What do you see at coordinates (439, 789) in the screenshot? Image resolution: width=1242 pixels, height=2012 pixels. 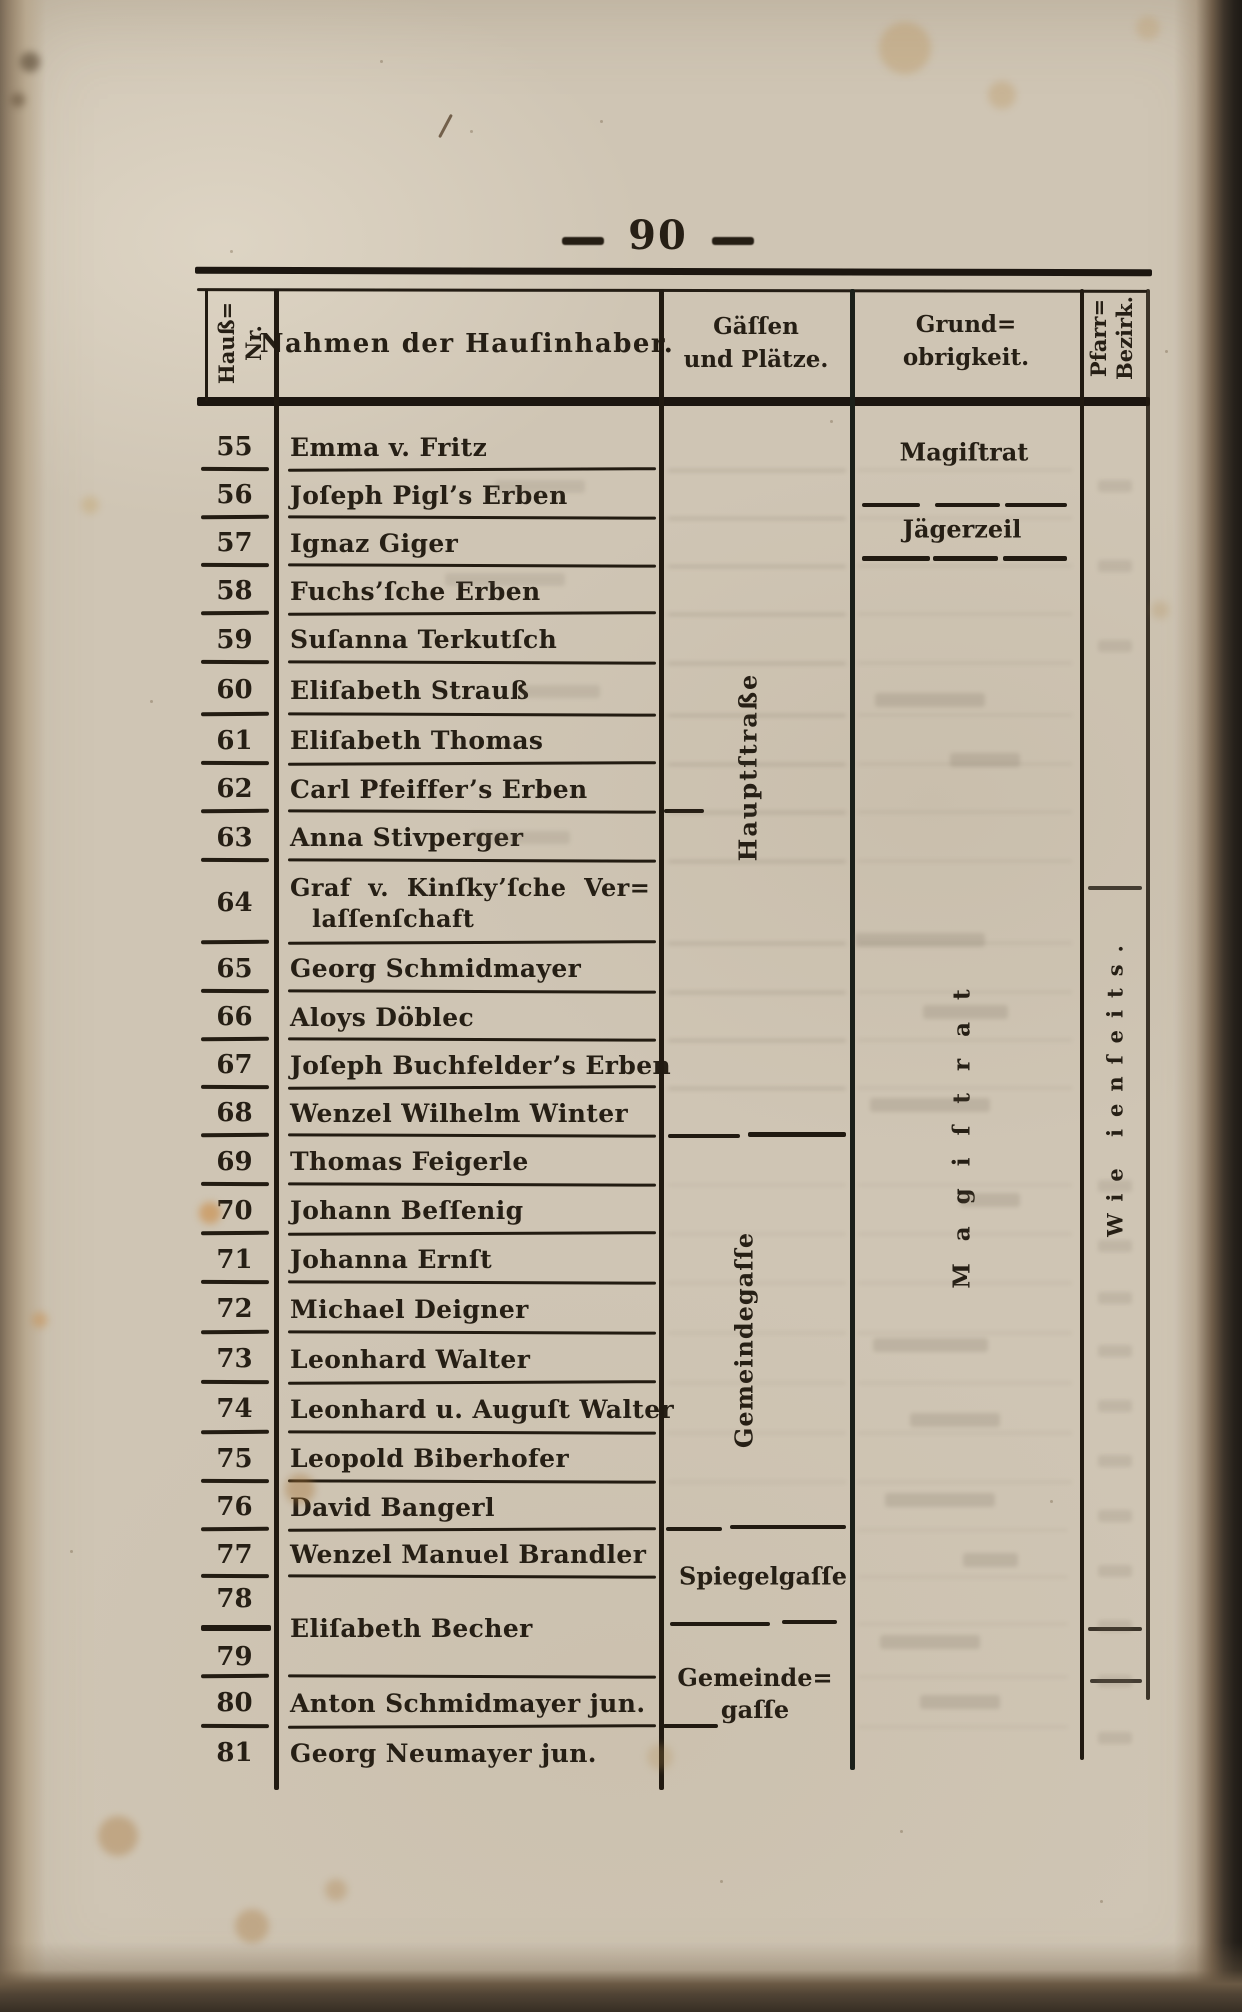 I see `owner-name: Carl Pfeiffer’s Erben` at bounding box center [439, 789].